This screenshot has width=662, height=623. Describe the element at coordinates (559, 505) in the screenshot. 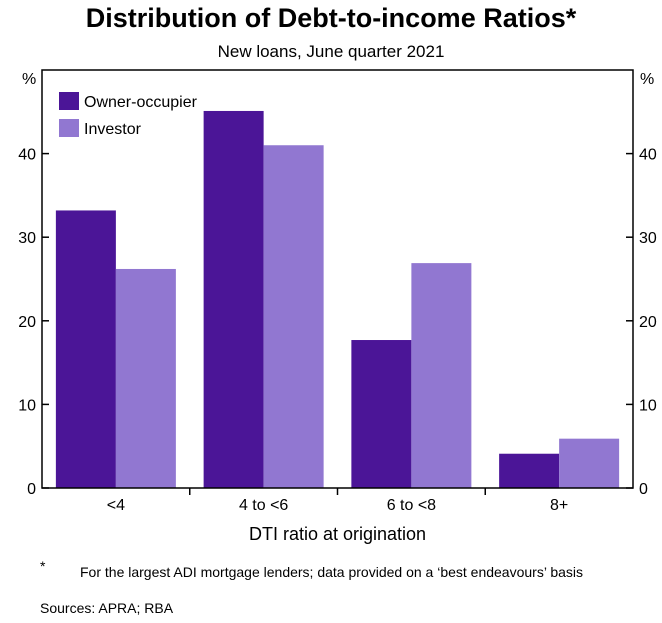

I see `x-tick-label-3: 8+` at that location.